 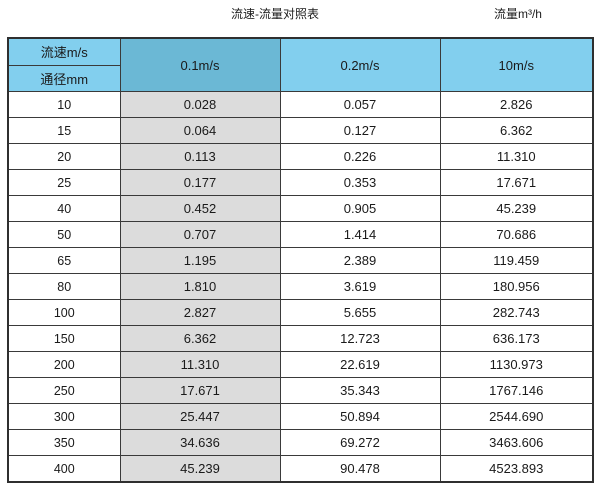 What do you see at coordinates (200, 338) in the screenshot?
I see `cell-flow-rate-0: 6.362` at bounding box center [200, 338].